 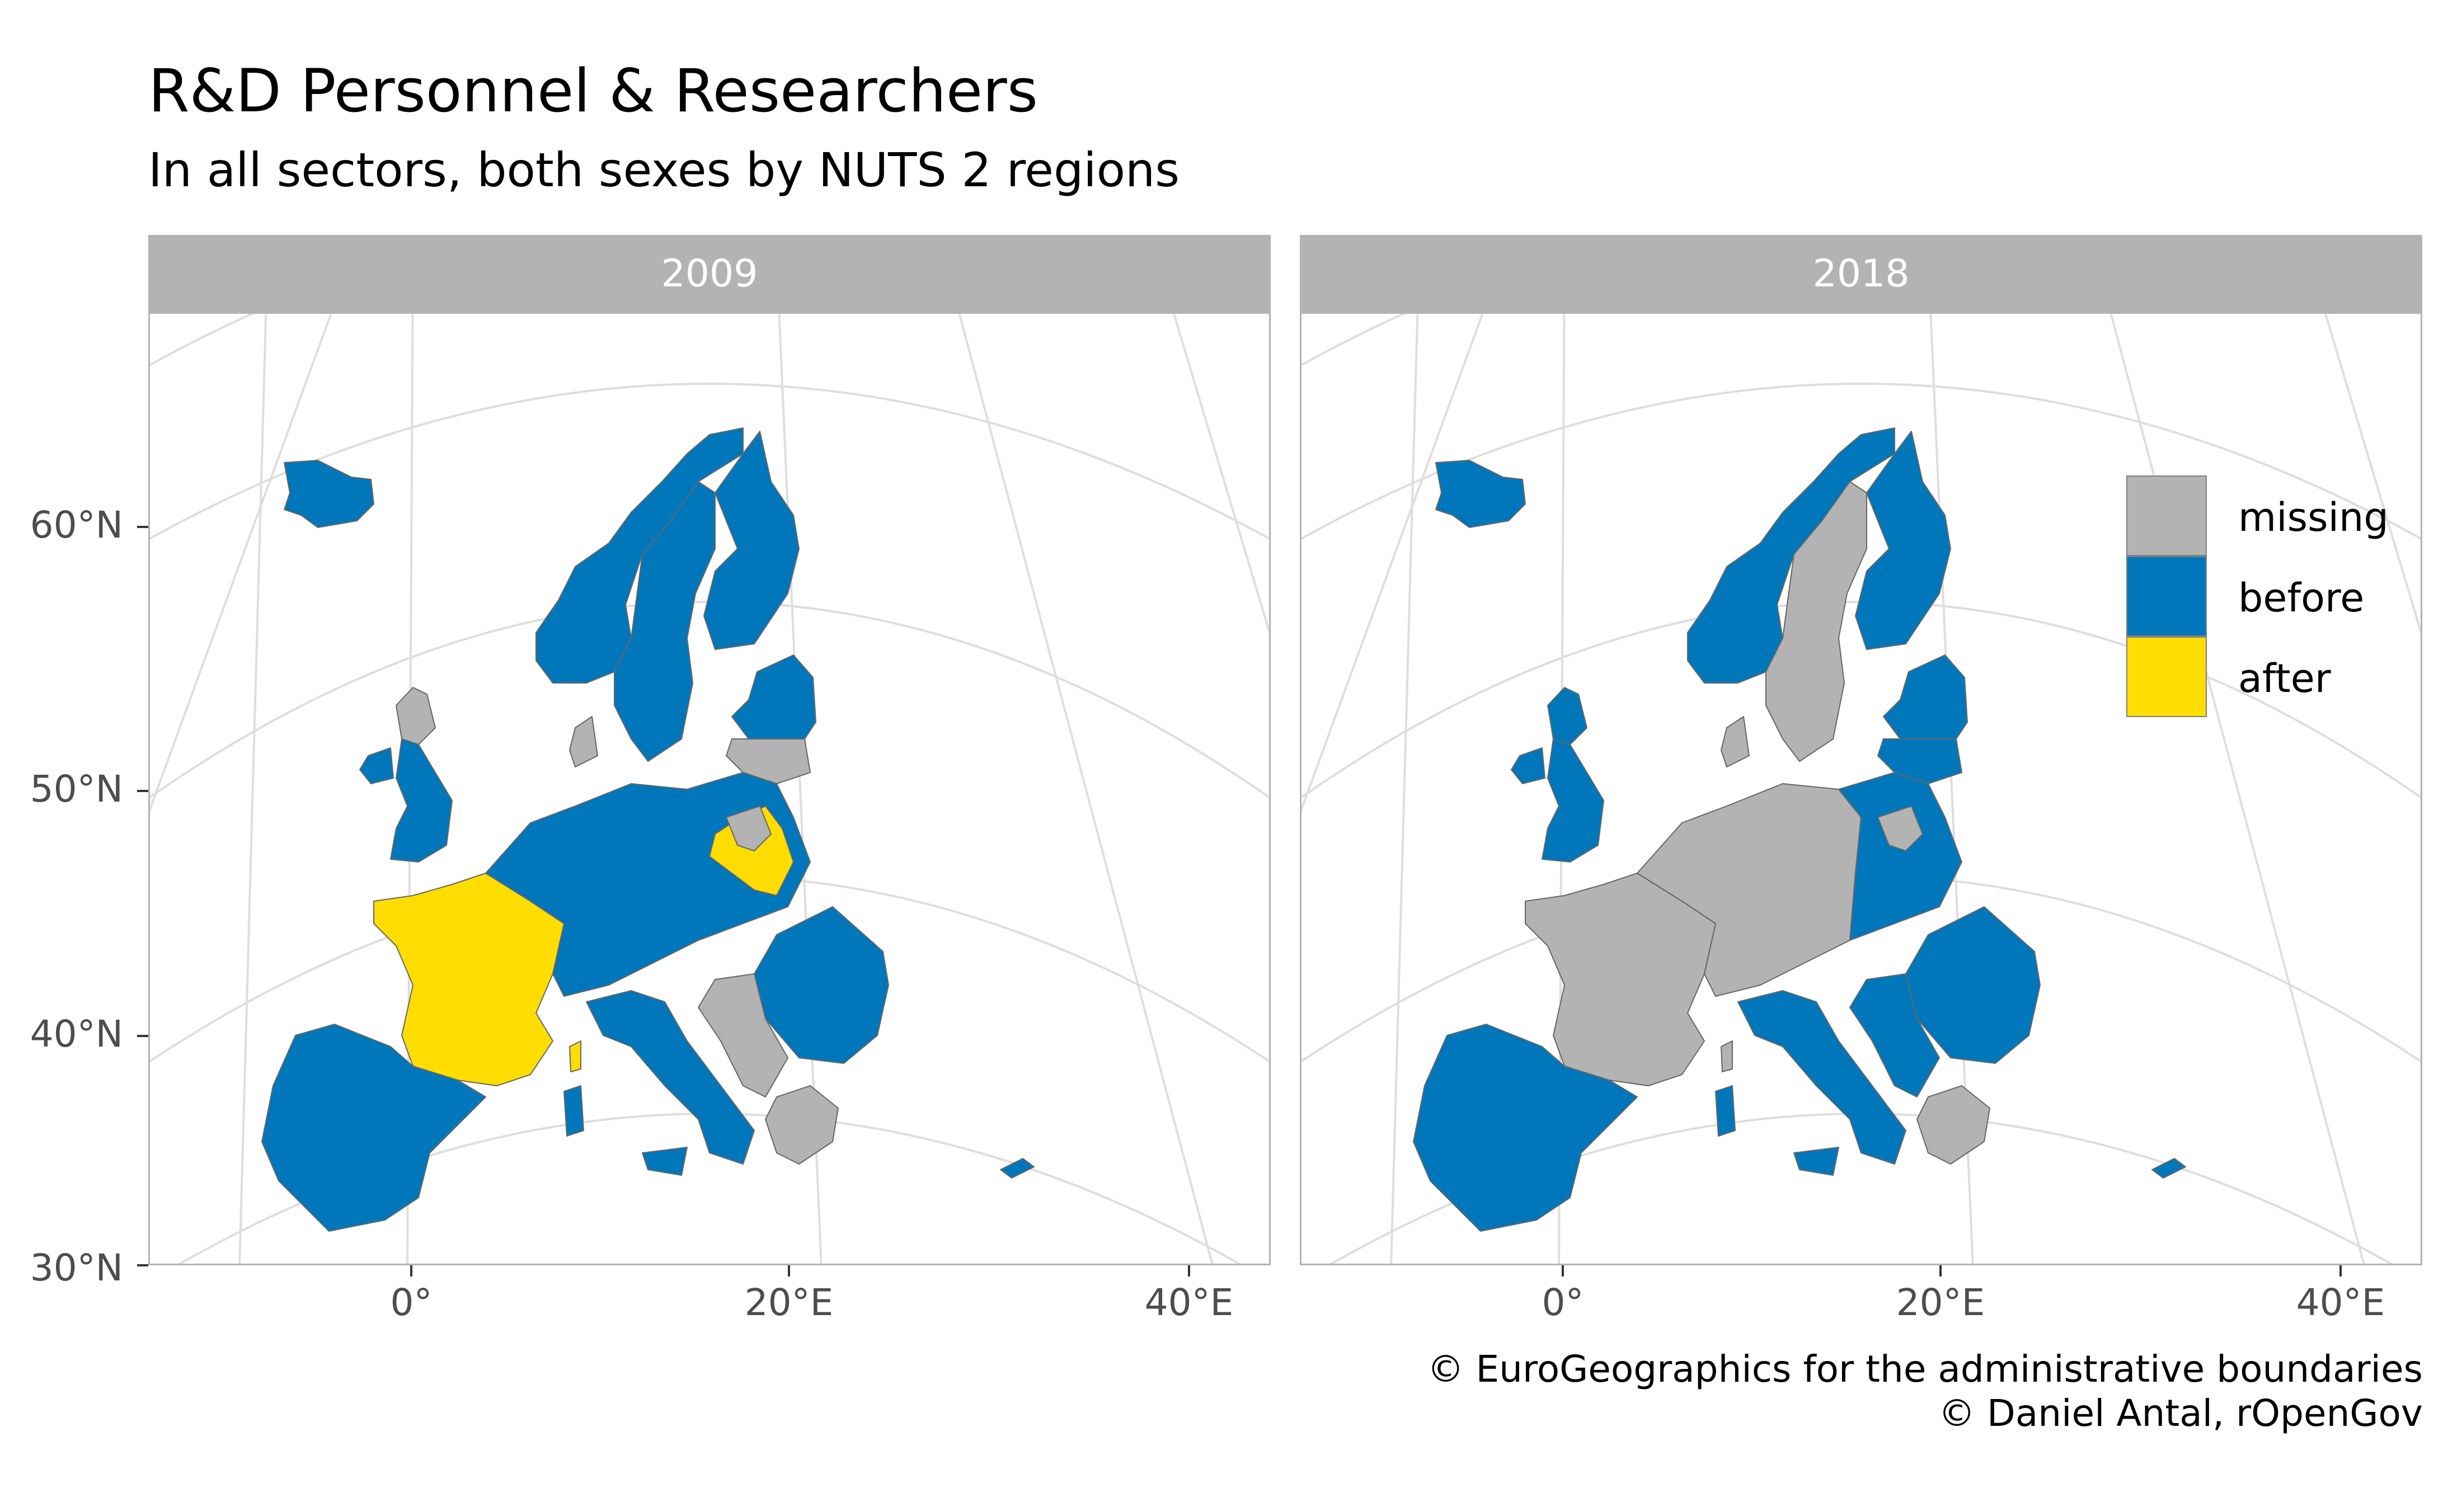 What do you see at coordinates (2166, 596) in the screenshot?
I see `legend-swatch-before` at bounding box center [2166, 596].